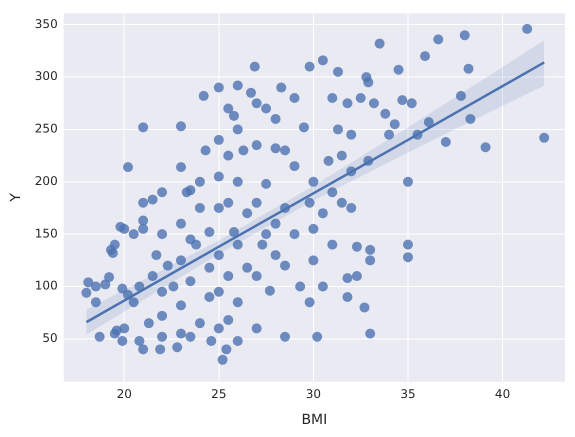  Describe the element at coordinates (46, 233) in the screenshot. I see `y-tick-label: 150` at that location.